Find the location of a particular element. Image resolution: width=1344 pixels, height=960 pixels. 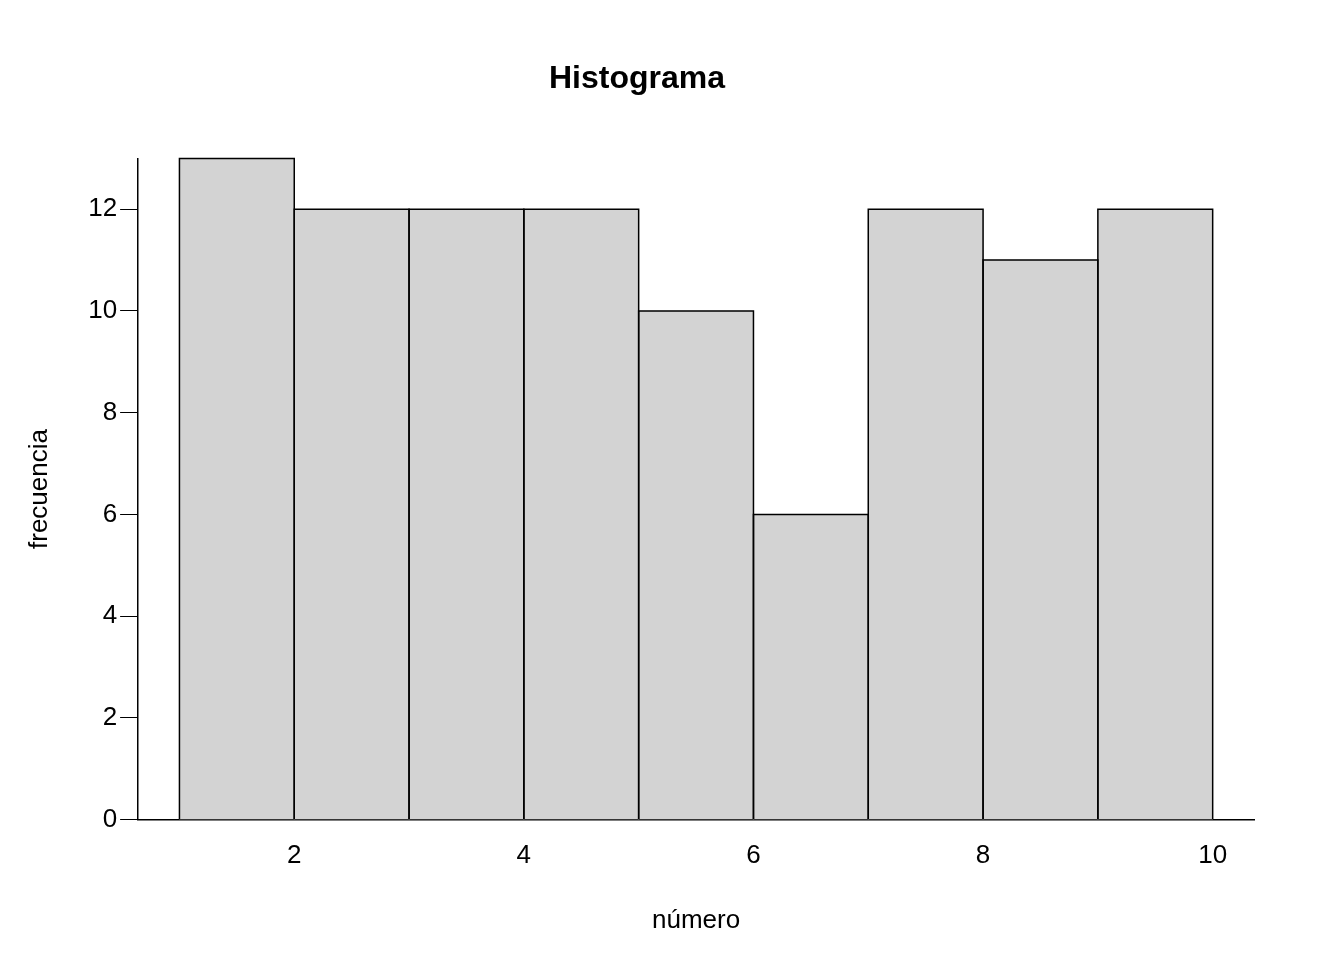

y-tick-label: 10 is located at coordinates (103, 309).